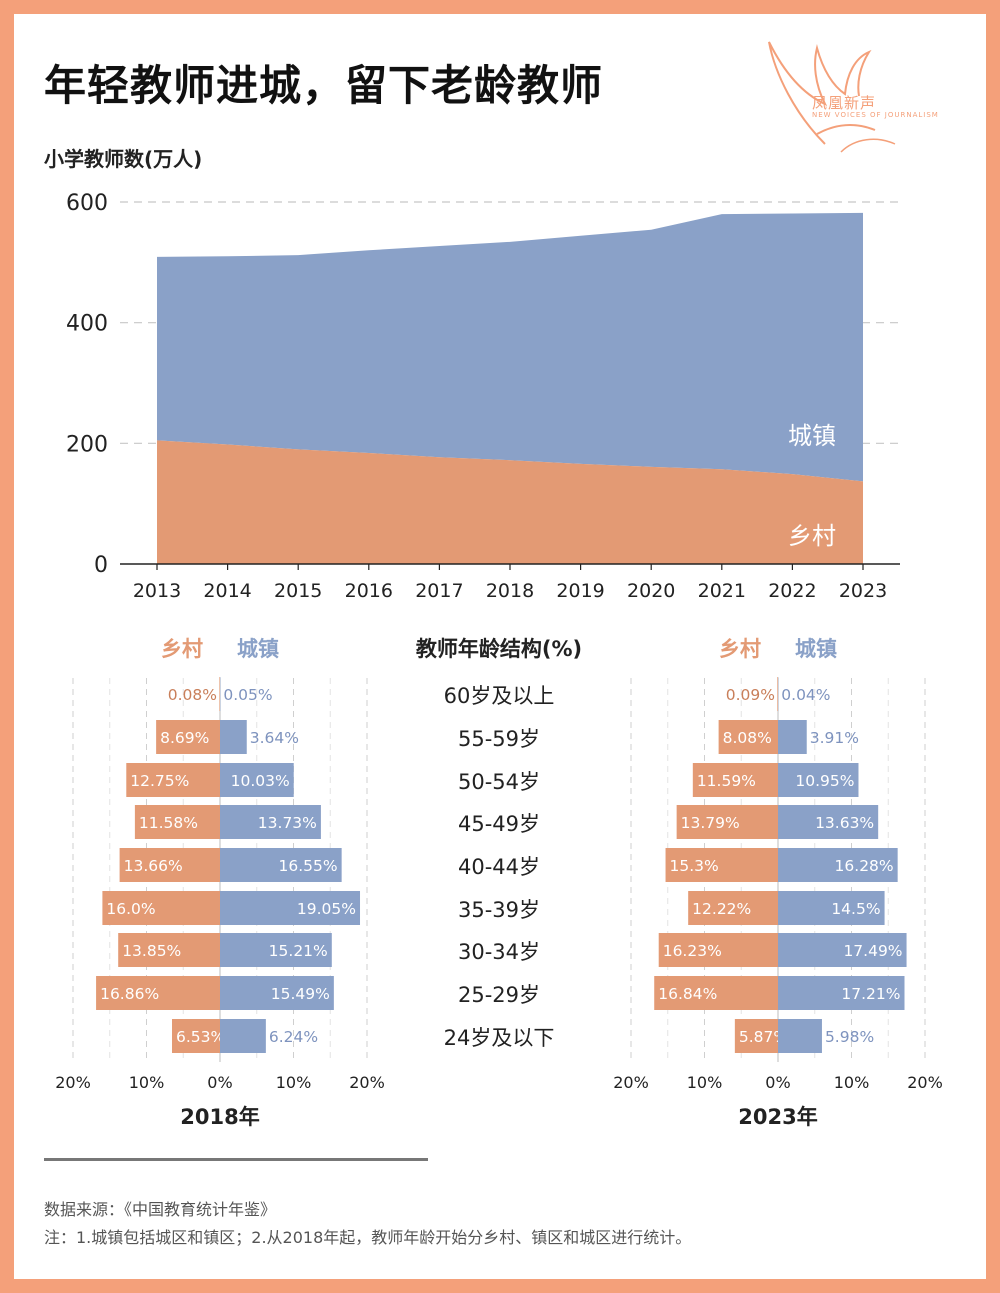 This screenshot has width=1000, height=1293. Describe the element at coordinates (875, 115) in the screenshot. I see `logo-subtitle: NEW VOICES OF JOURNALISM` at that location.